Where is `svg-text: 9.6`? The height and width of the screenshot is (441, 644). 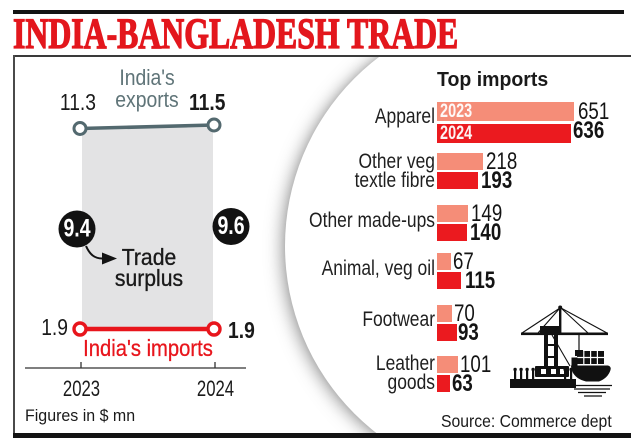 svg-text: 9.6 is located at coordinates (230, 226).